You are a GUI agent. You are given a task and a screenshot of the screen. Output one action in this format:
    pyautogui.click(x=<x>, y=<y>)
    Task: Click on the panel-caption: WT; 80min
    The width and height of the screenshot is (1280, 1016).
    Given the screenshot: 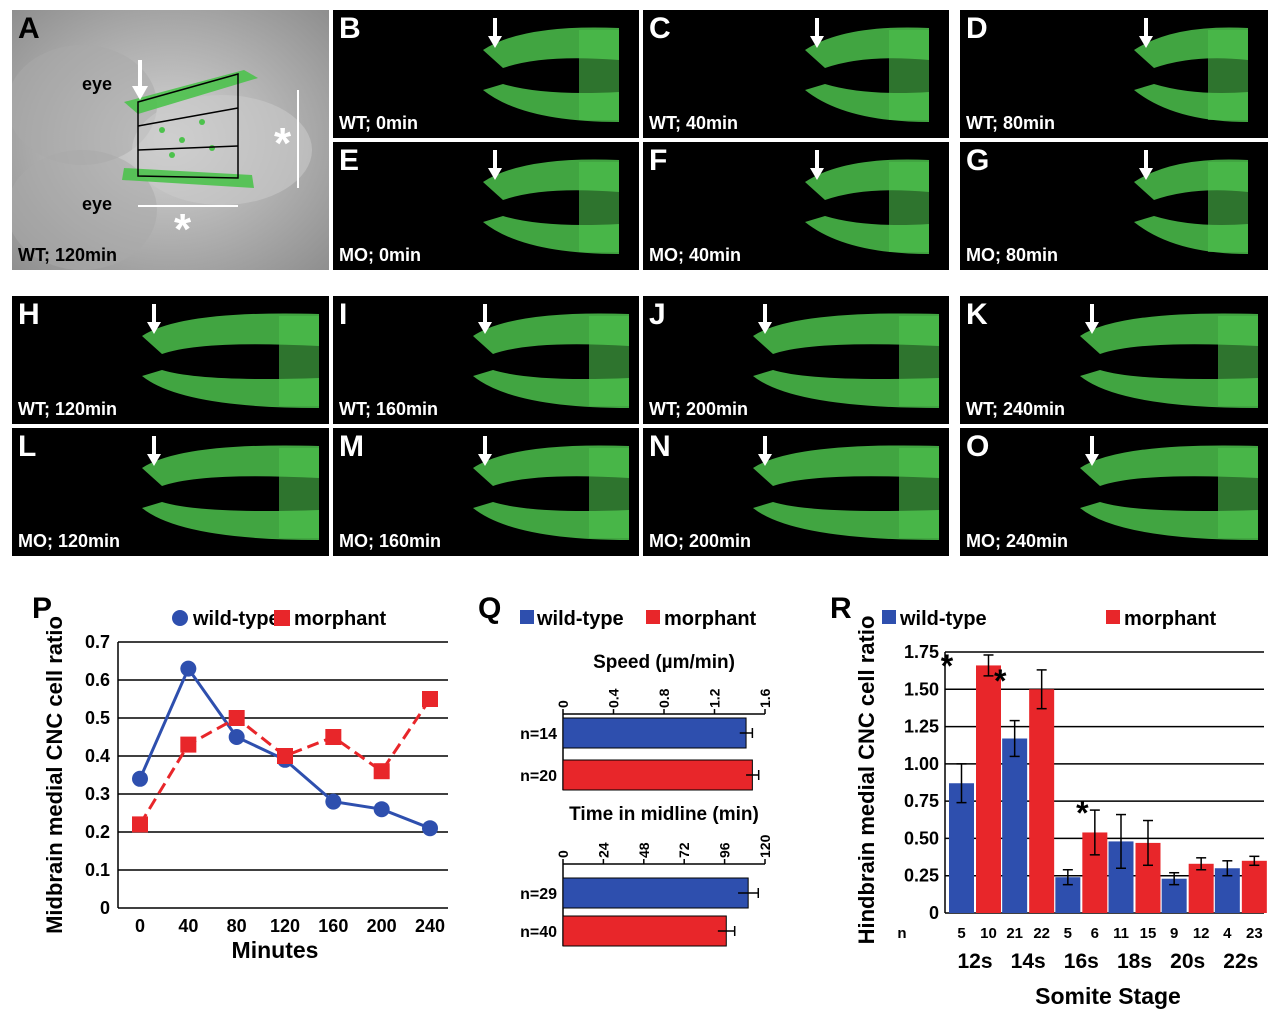 What is the action you would take?
    pyautogui.click(x=1011, y=123)
    